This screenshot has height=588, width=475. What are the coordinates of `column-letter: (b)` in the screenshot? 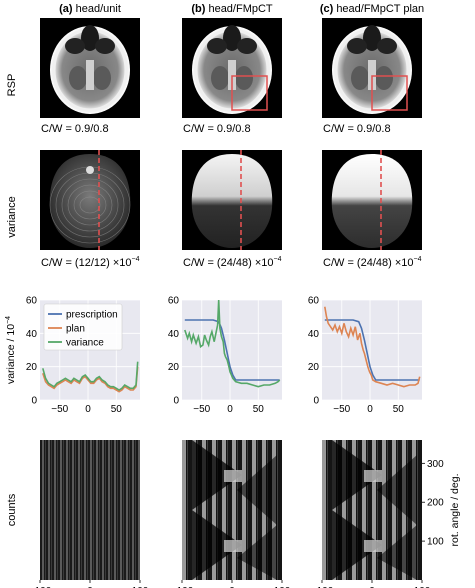 It's located at (199, 9).